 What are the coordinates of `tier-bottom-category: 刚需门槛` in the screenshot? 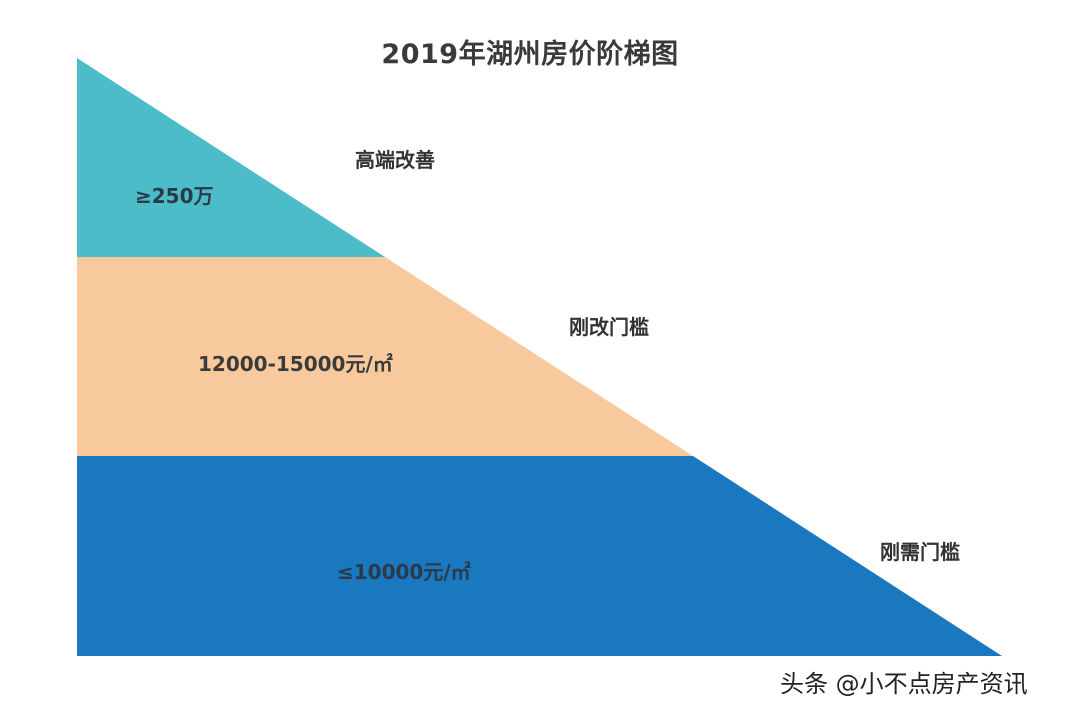 It's located at (920, 552).